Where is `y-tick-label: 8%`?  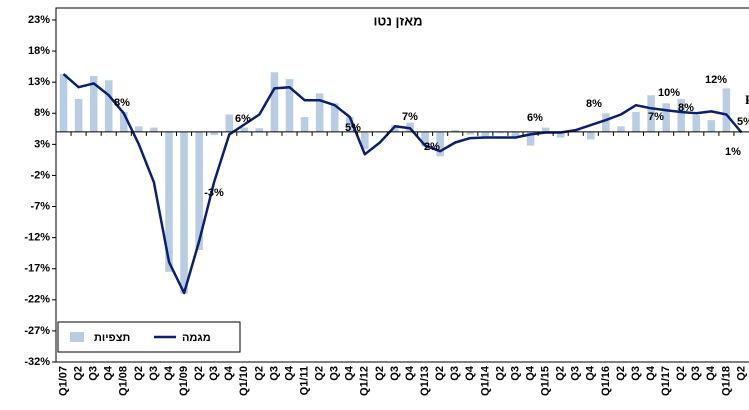 y-tick-label: 8% is located at coordinates (42, 113).